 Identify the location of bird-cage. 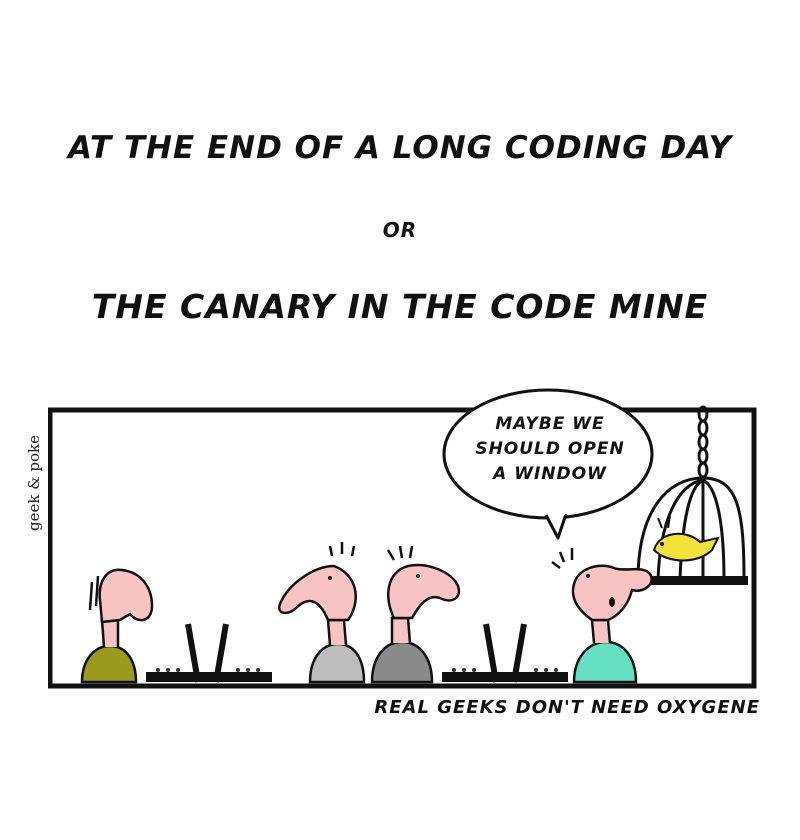
(691, 495).